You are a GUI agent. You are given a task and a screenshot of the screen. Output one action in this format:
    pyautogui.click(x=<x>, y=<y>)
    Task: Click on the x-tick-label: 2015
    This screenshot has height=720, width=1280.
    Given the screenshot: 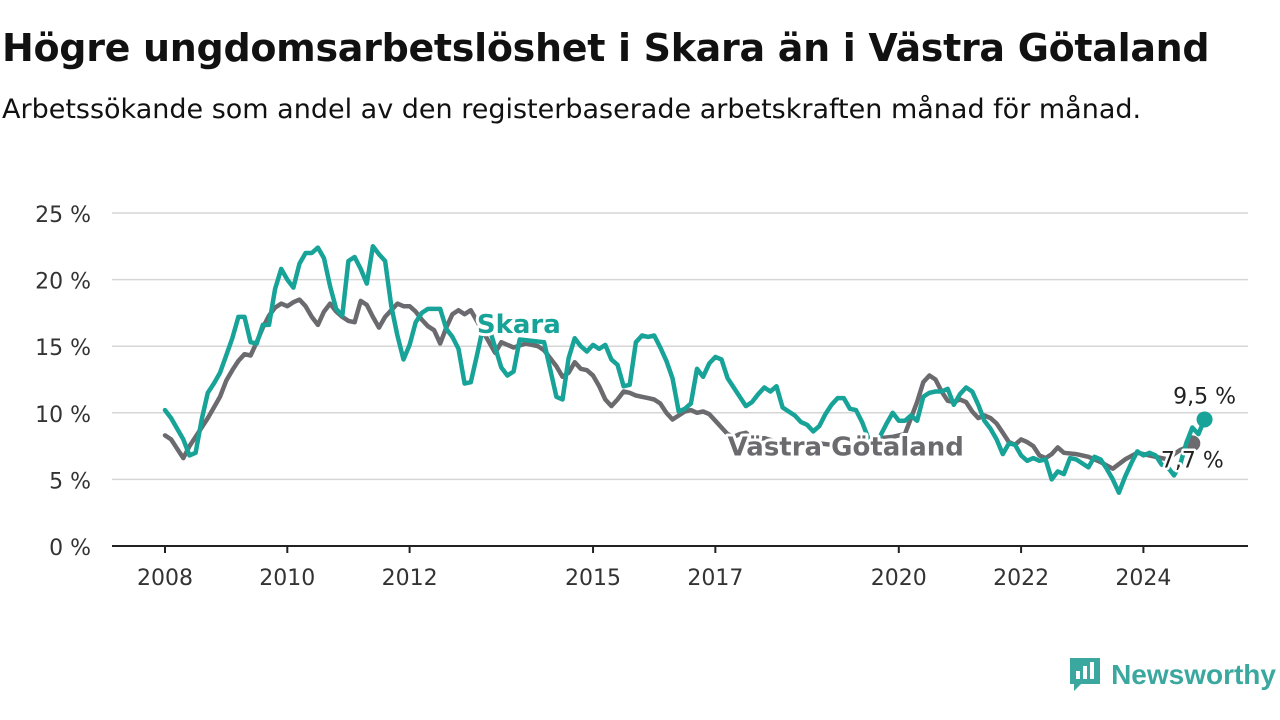 What is the action you would take?
    pyautogui.click(x=593, y=578)
    